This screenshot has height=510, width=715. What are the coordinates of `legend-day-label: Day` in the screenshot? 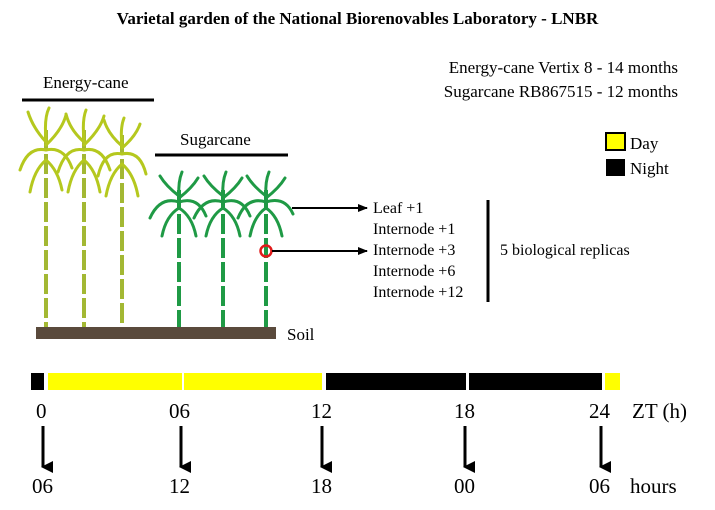 It's located at (644, 143).